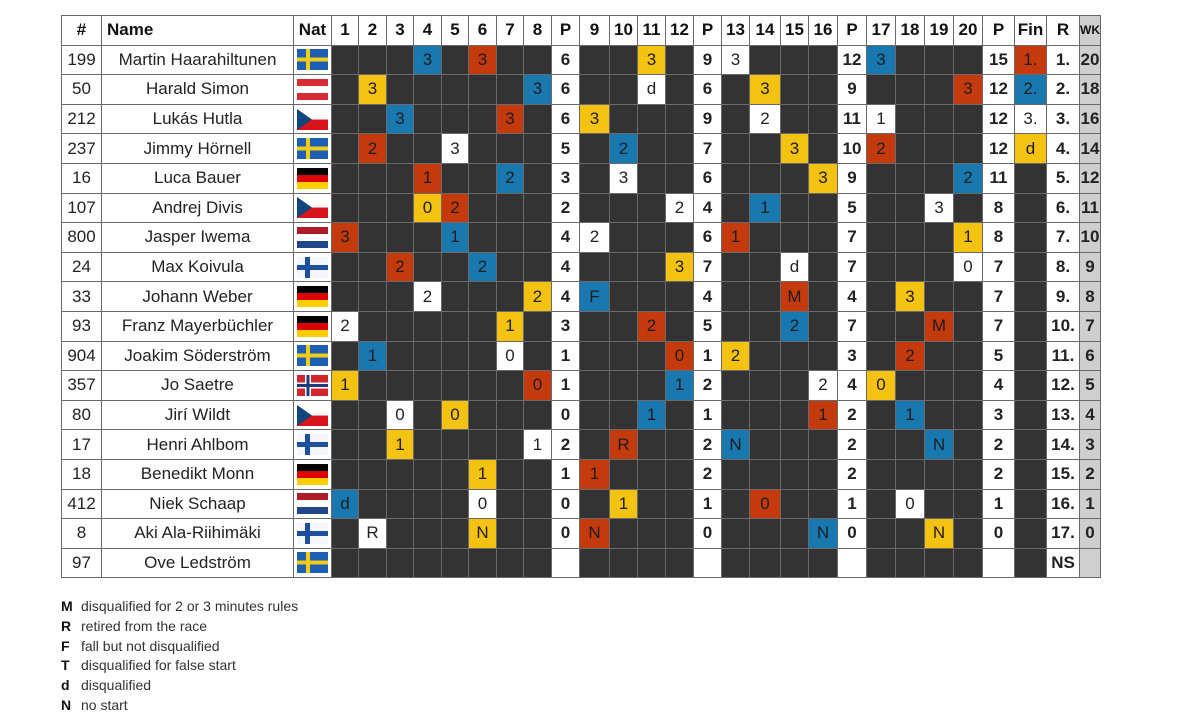 This screenshot has width=1200, height=726. What do you see at coordinates (794, 296) in the screenshot?
I see `heat-result-cell: M` at bounding box center [794, 296].